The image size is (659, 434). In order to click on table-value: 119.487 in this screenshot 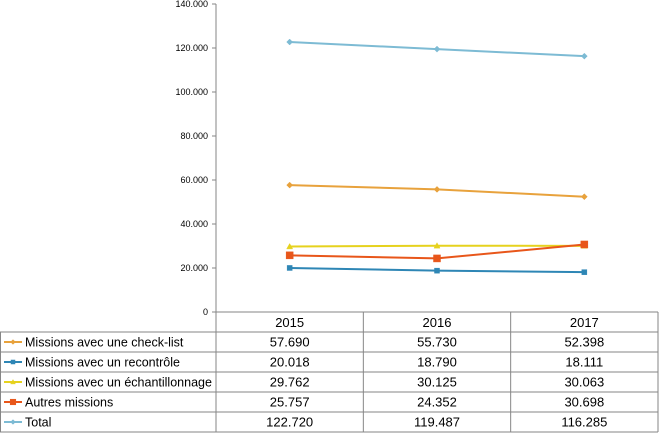, I will do `click(437, 422)`.